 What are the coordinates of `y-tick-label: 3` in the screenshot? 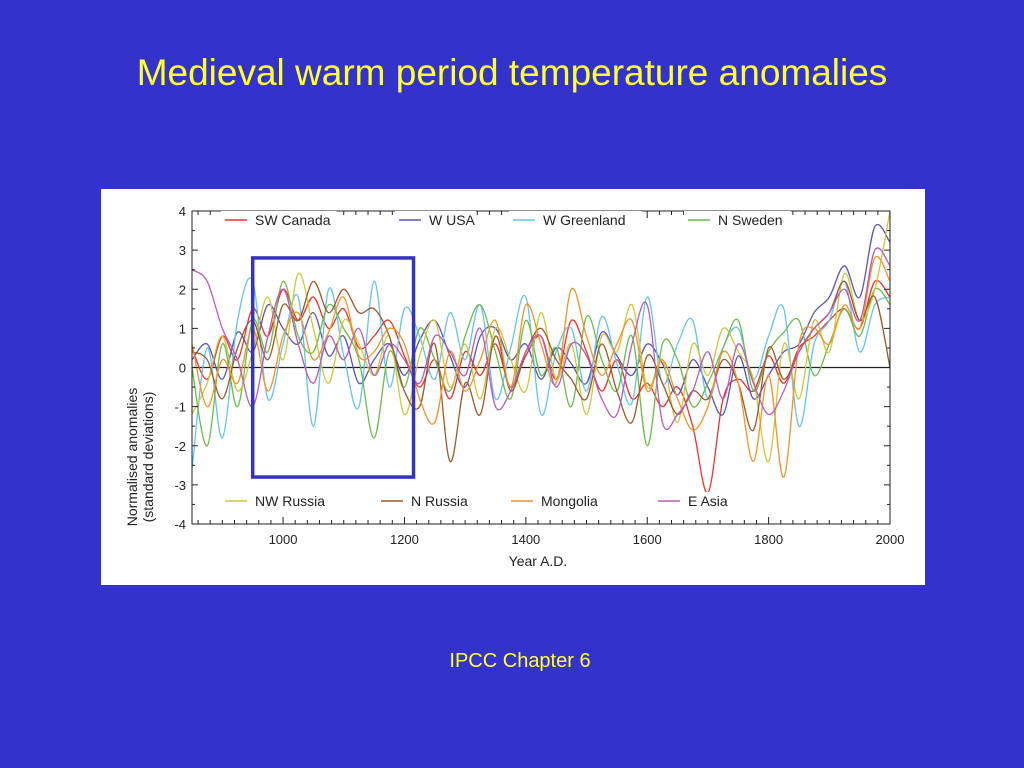 It's located at (182, 250).